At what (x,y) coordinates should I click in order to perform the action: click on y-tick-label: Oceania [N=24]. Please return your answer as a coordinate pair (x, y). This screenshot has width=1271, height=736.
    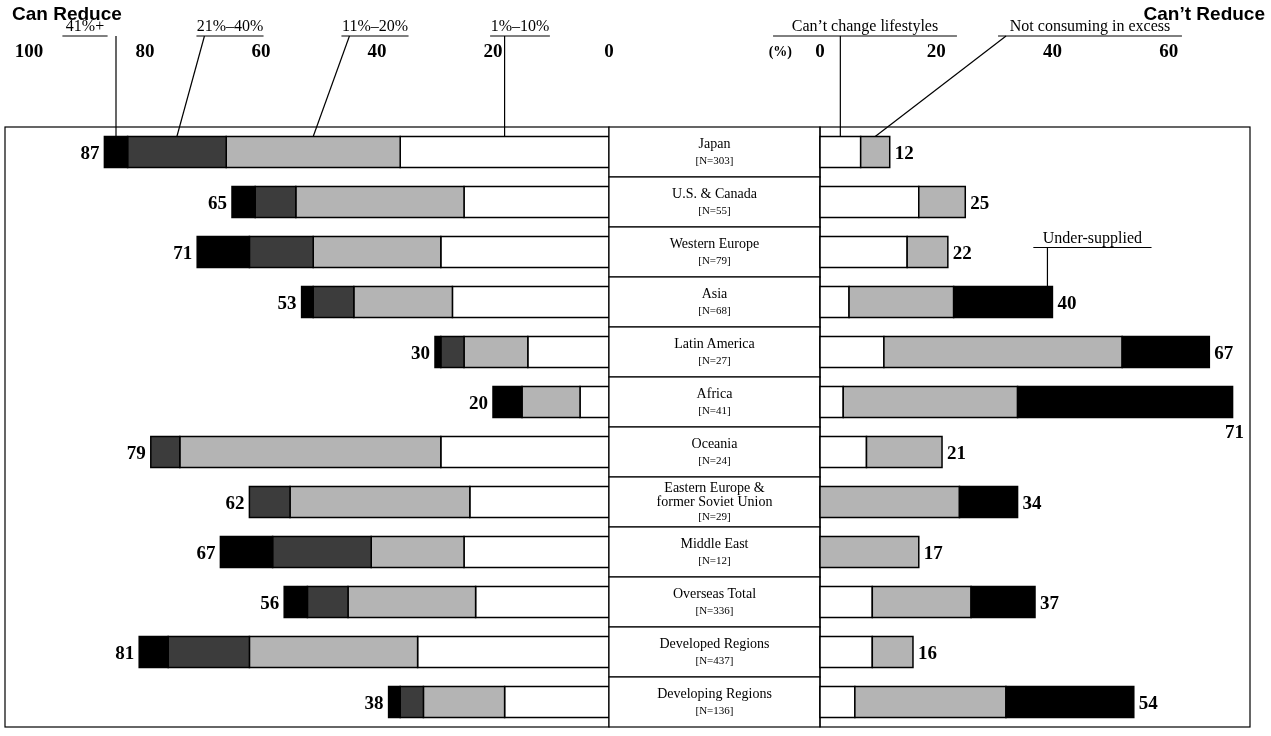
    Looking at the image, I should click on (715, 451).